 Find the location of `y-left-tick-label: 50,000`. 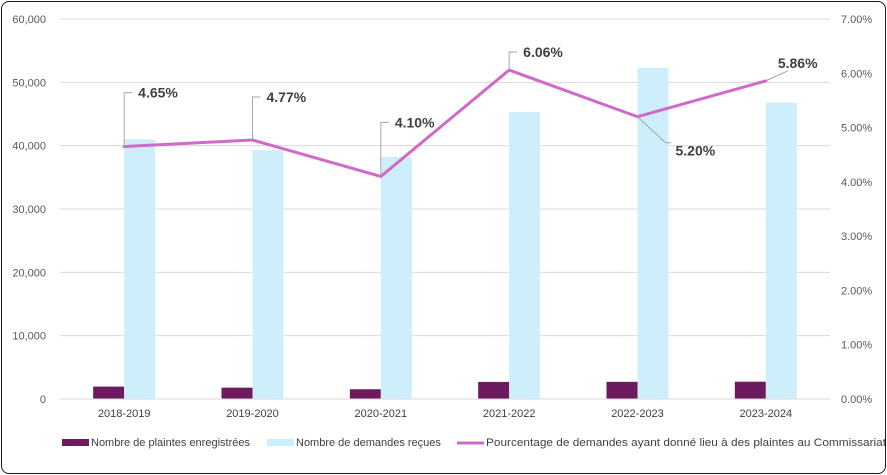

y-left-tick-label: 50,000 is located at coordinates (29, 83).